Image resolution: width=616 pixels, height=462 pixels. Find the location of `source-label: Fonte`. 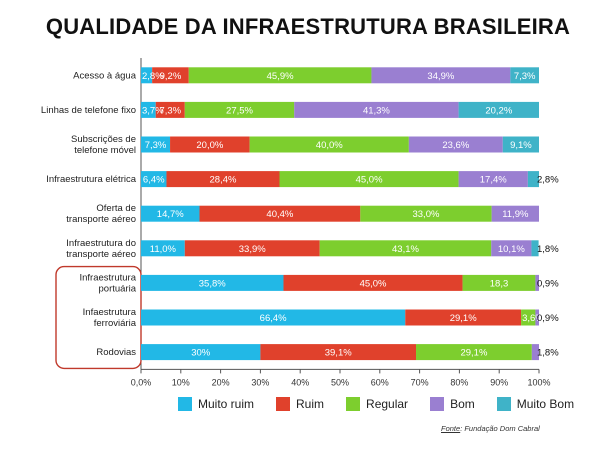

source-label: Fonte is located at coordinates (451, 428).